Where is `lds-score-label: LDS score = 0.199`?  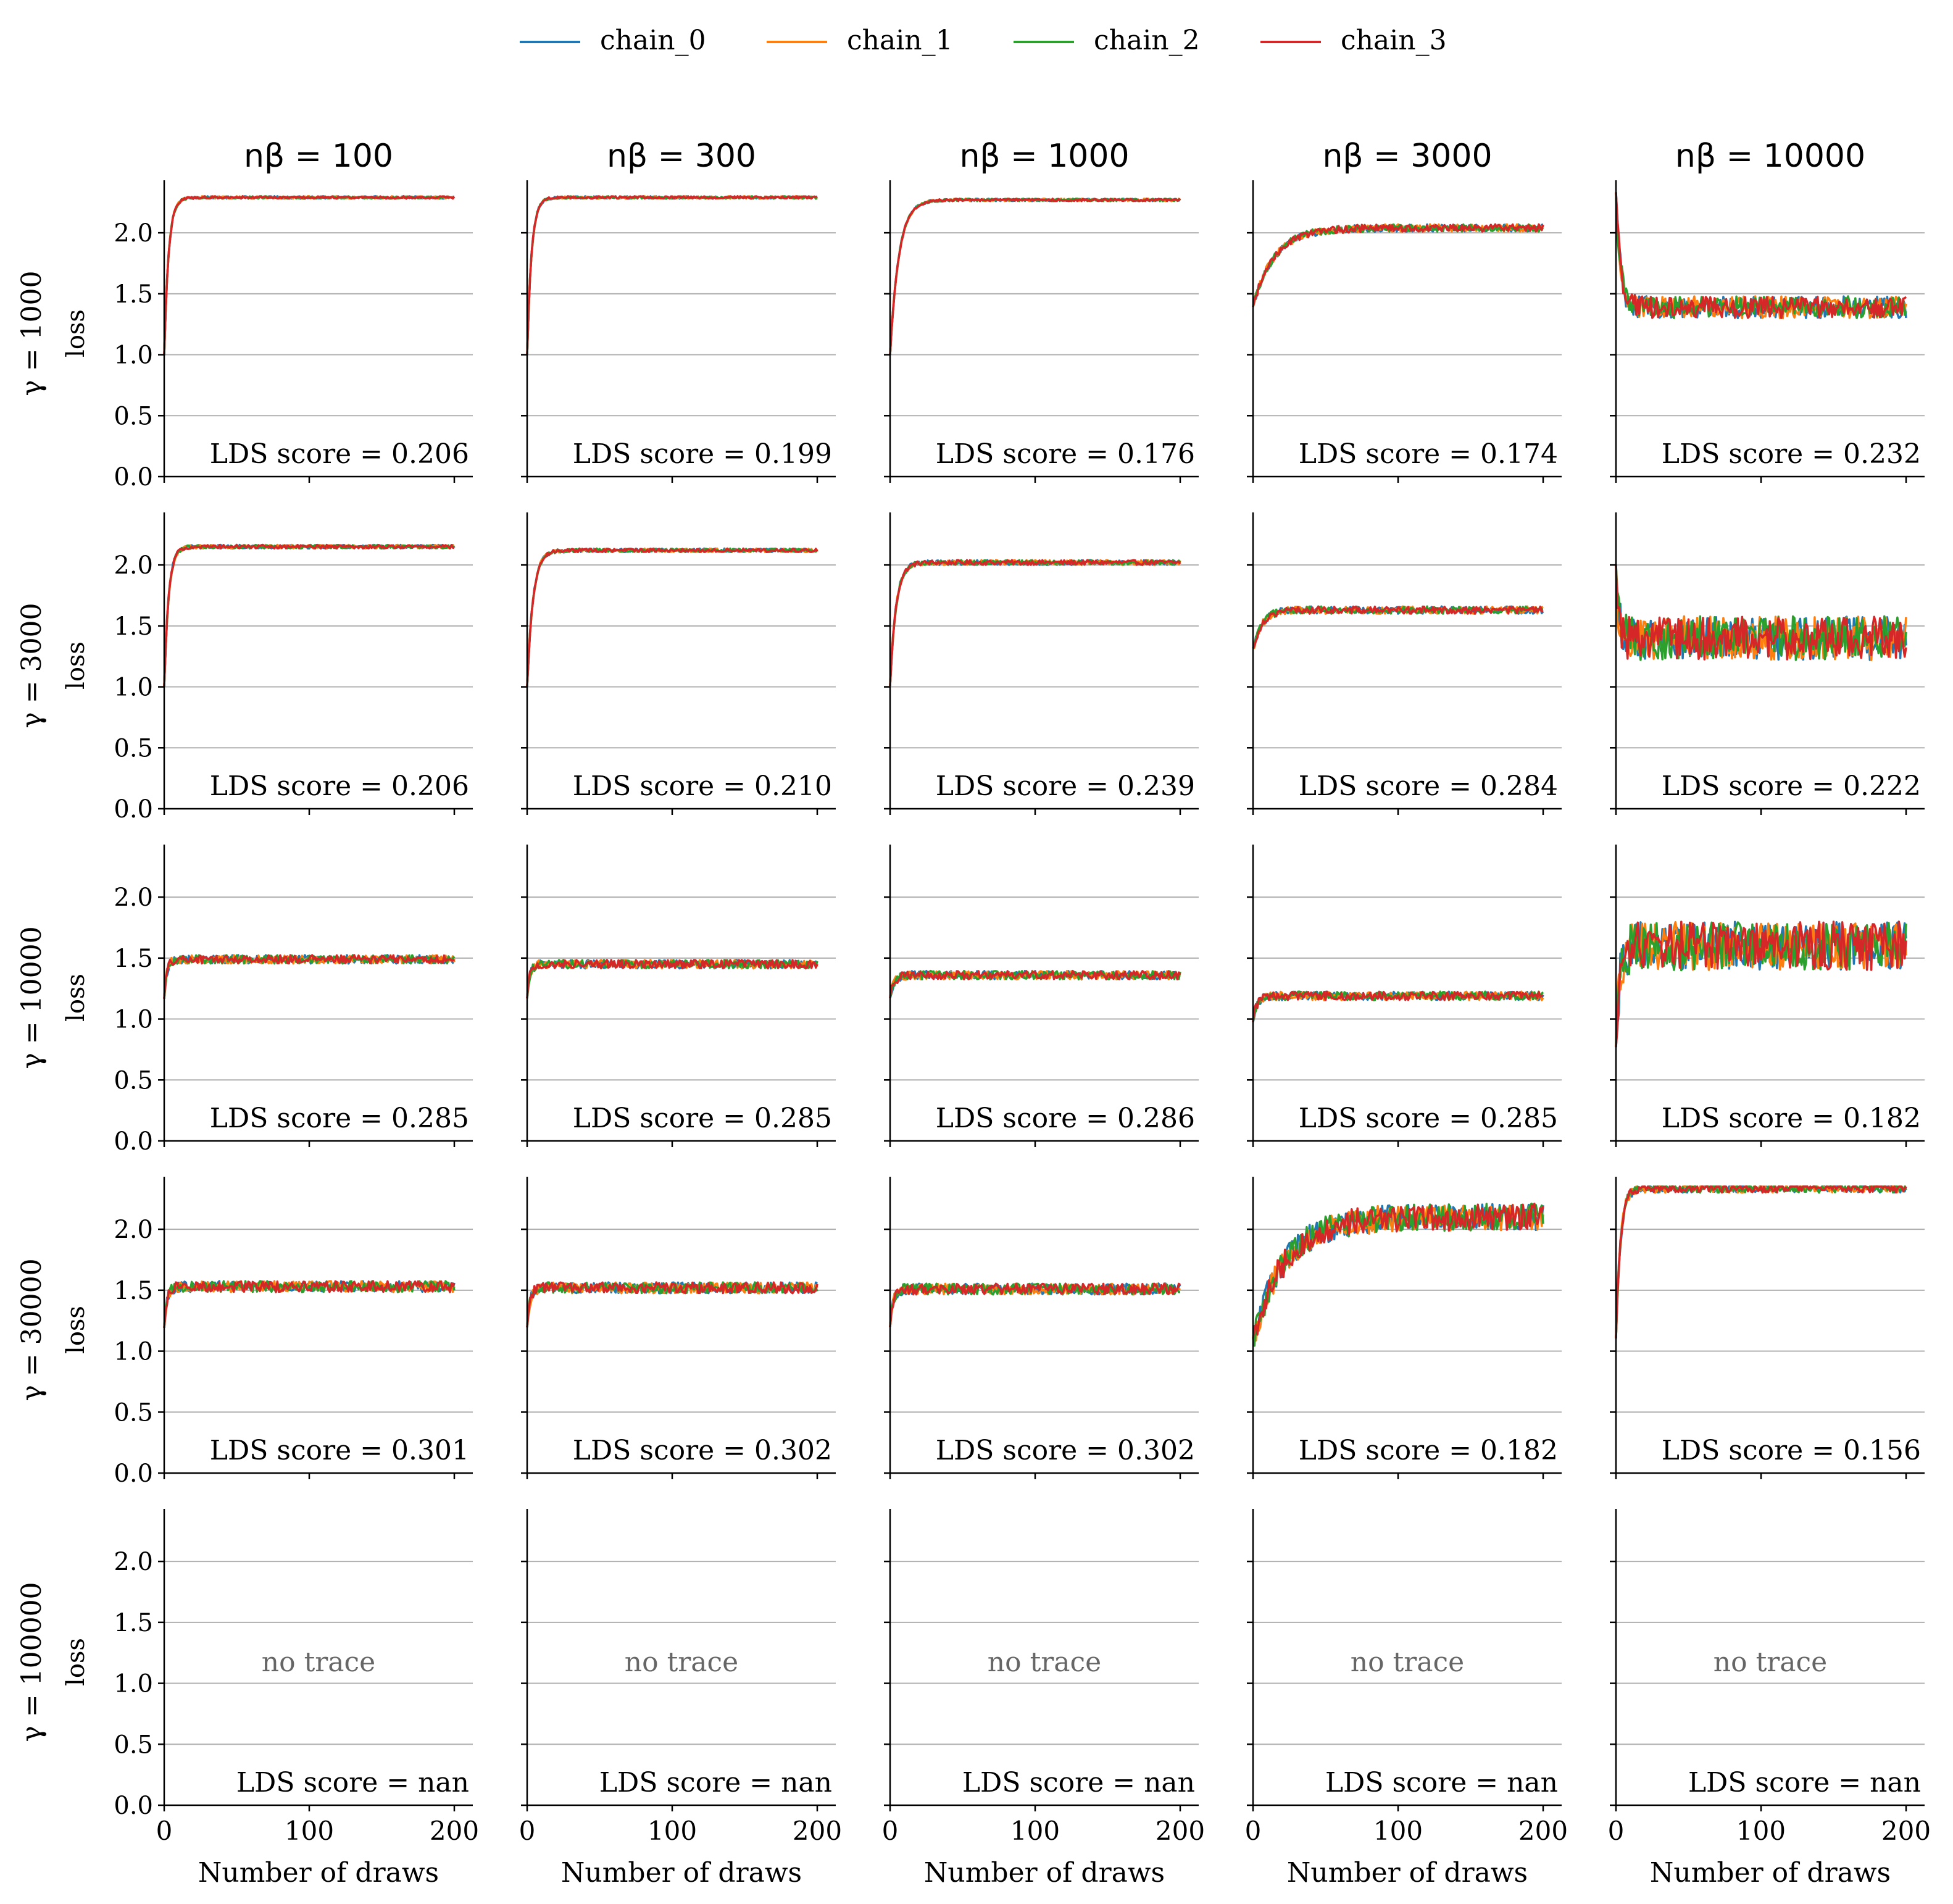 lds-score-label: LDS score = 0.199 is located at coordinates (702, 454).